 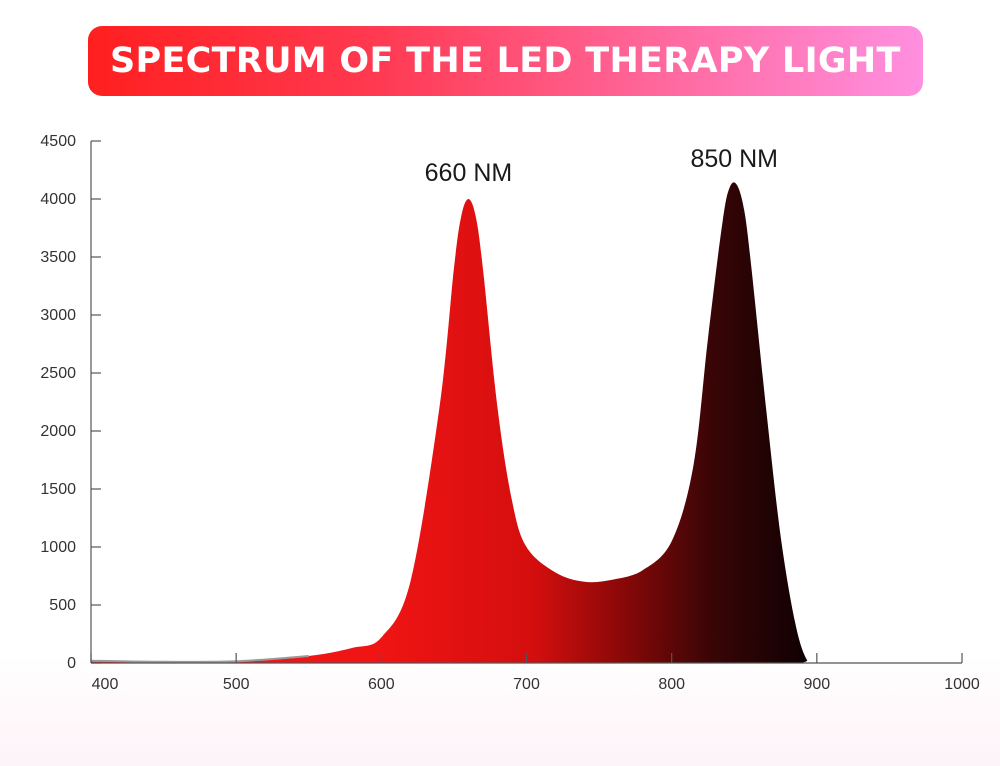 I want to click on y-tick-label: 1500, so click(x=58, y=489).